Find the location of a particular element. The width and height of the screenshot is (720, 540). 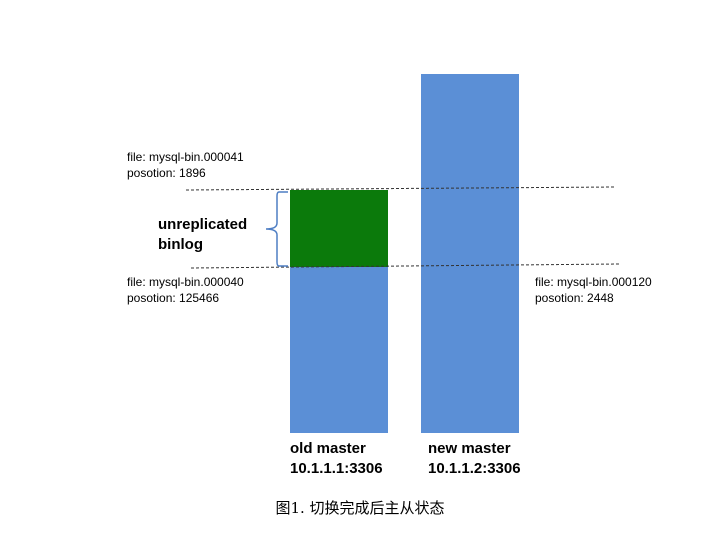

top-marker: file: mysql-bin.000041 posotion: 1896 is located at coordinates (185, 165).